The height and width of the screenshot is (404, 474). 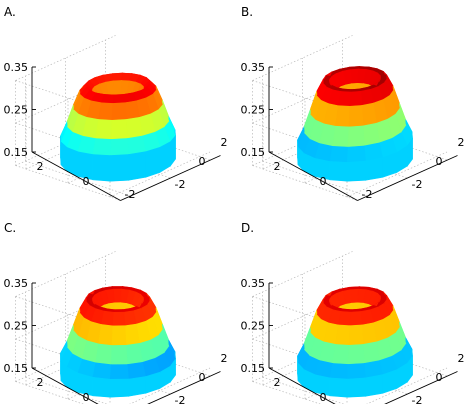 What do you see at coordinates (10, 228) in the screenshot?
I see `panel-label: C.` at bounding box center [10, 228].